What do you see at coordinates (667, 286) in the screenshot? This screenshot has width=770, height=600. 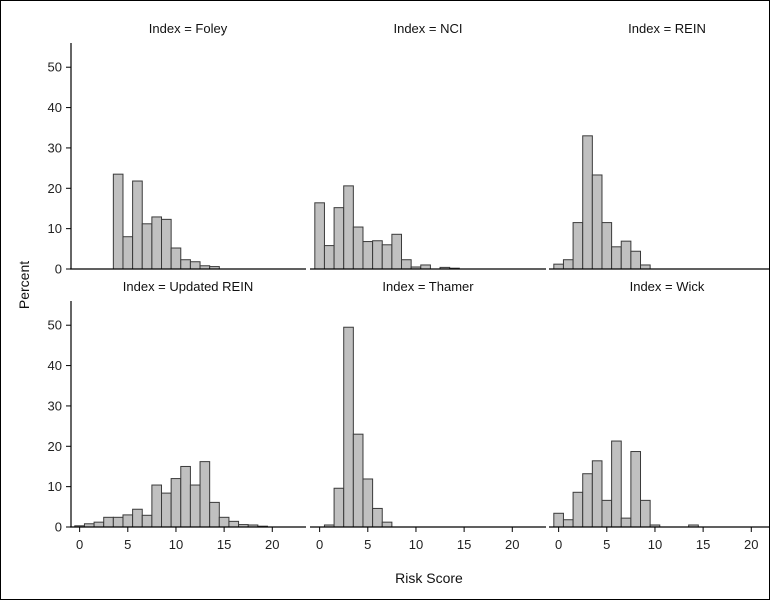 I see `panel-title-5: Index = Wick` at bounding box center [667, 286].